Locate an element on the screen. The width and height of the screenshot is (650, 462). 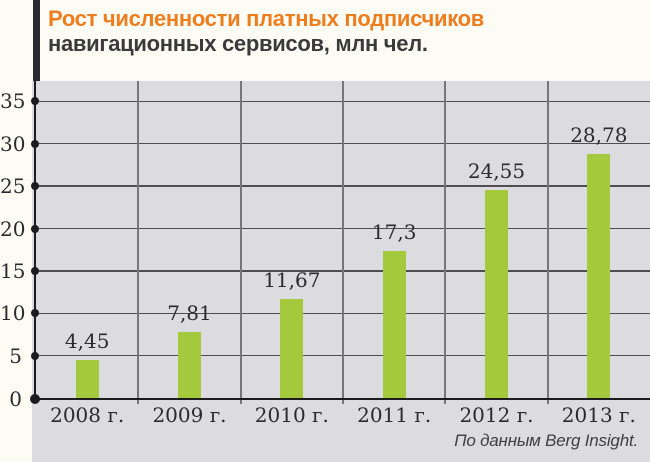
y-tick-label: 10 is located at coordinates (13, 313).